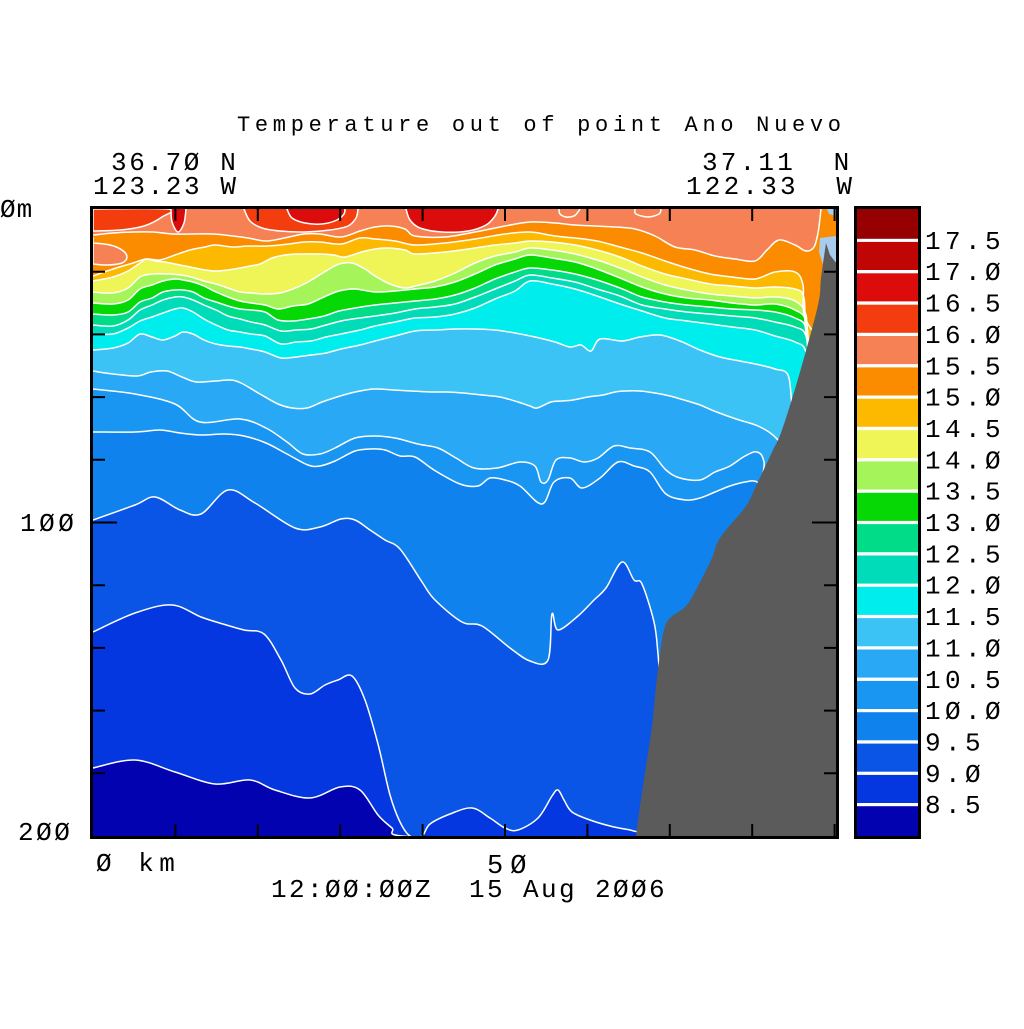 The width and height of the screenshot is (1024, 1029). What do you see at coordinates (965, 242) in the screenshot?
I see `svg-text: 17.5` at bounding box center [965, 242].